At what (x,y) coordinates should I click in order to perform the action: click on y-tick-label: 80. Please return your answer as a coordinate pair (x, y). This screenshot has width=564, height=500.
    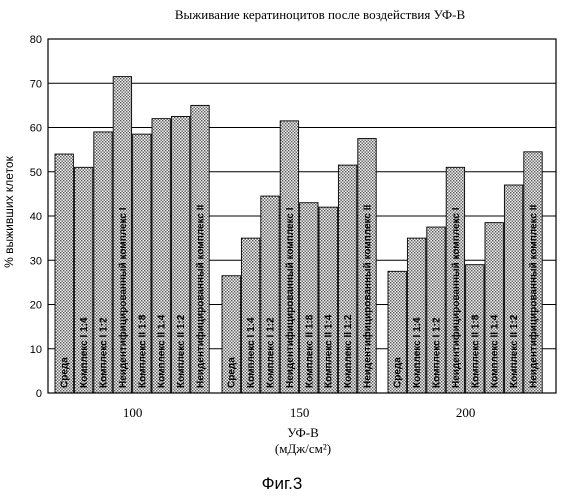
    Looking at the image, I should click on (36, 40).